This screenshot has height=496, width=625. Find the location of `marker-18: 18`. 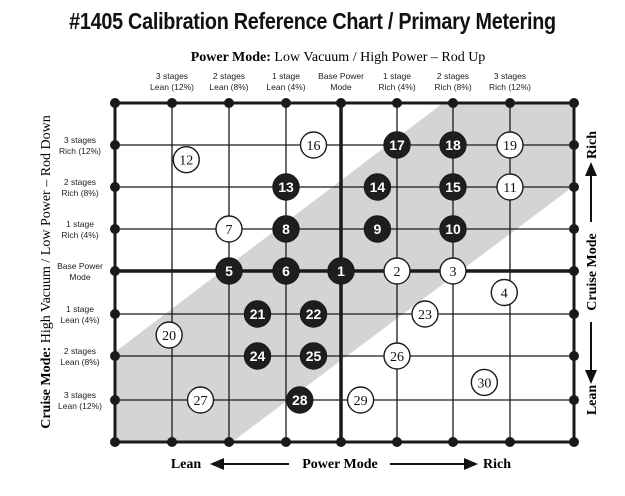

marker-18: 18 is located at coordinates (453, 145).